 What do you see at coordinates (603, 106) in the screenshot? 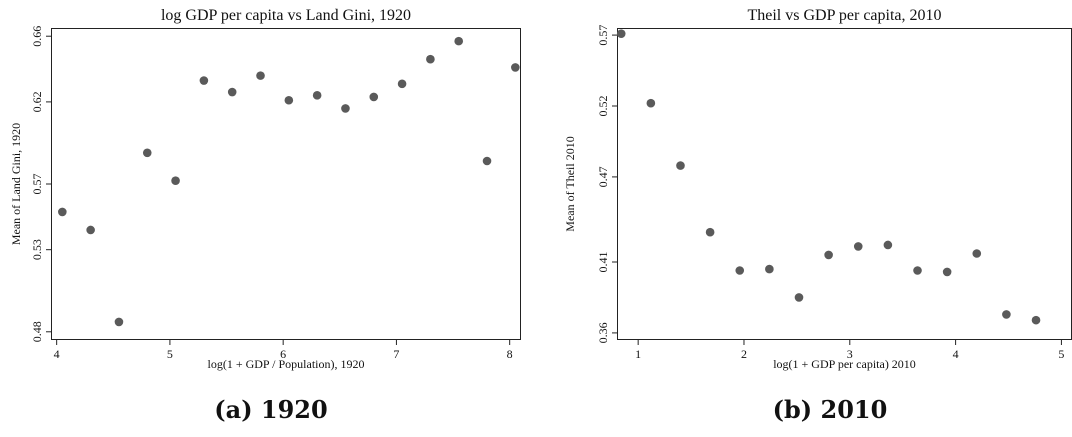
I see `y-tick-label-b: 0.52` at bounding box center [603, 106].